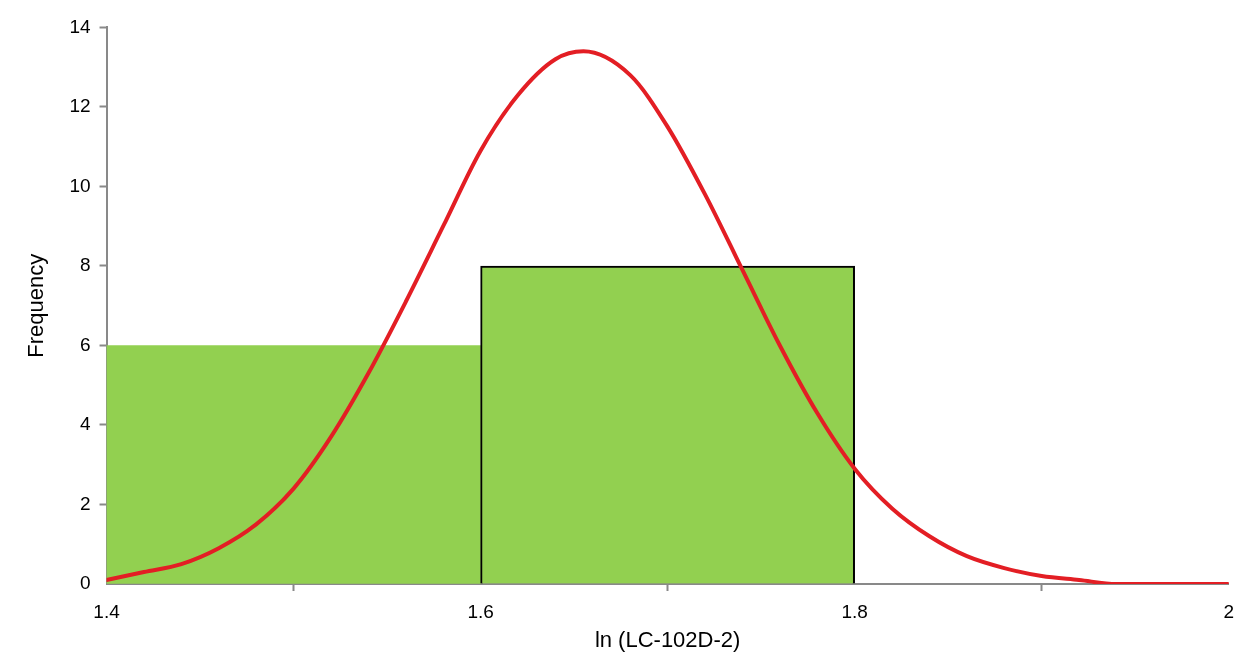 The width and height of the screenshot is (1246, 660). Describe the element at coordinates (80, 106) in the screenshot. I see `y-tick-label: 12` at that location.